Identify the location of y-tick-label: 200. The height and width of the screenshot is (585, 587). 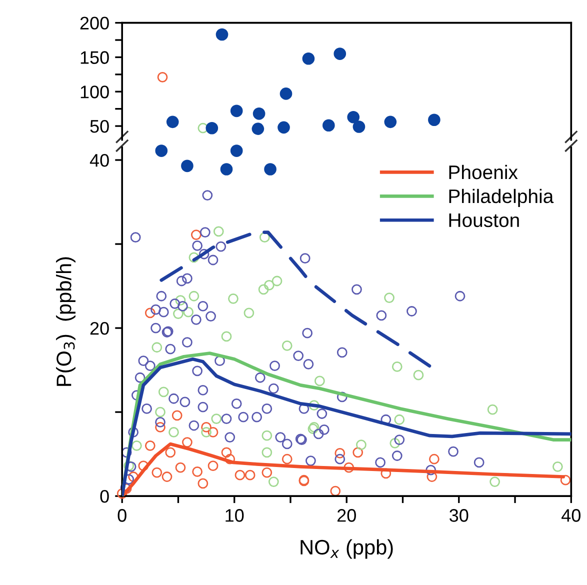
(94, 23).